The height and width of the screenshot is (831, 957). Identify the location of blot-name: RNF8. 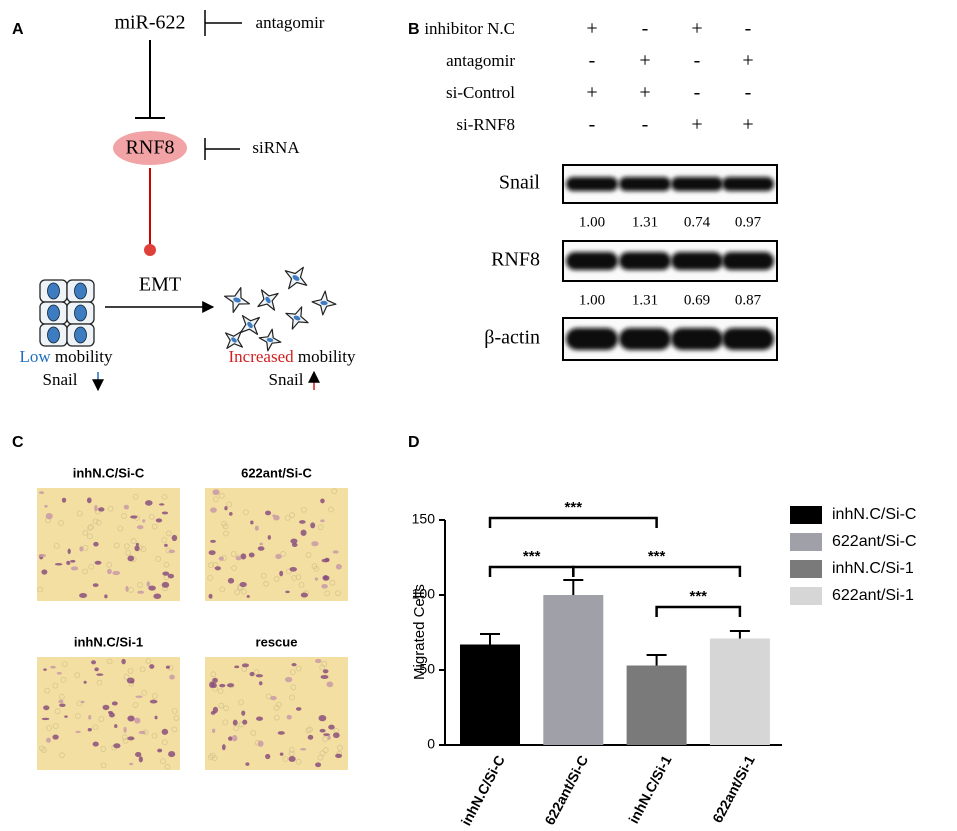
(515, 260).